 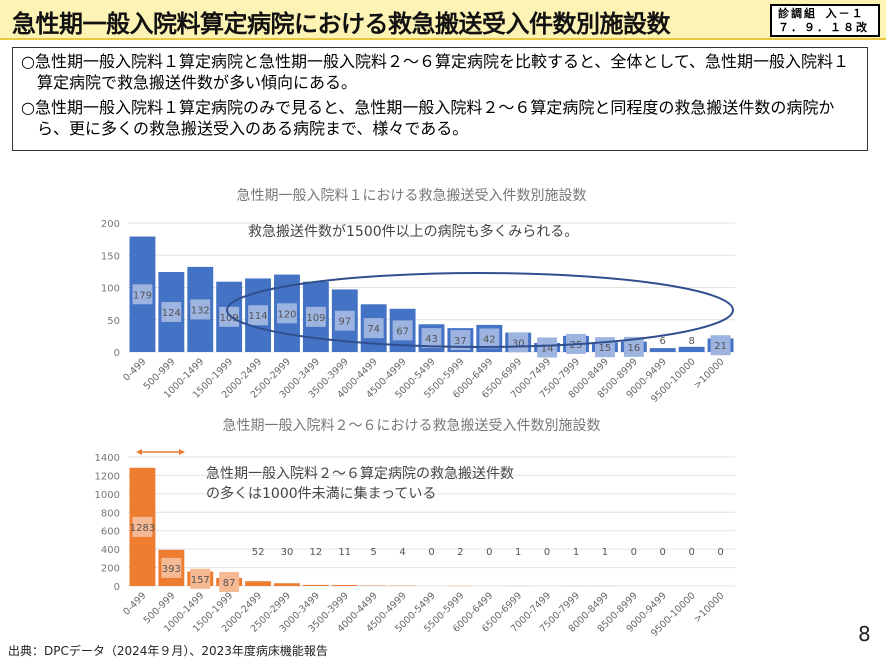 I want to click on data-label: 393, so click(x=171, y=569).